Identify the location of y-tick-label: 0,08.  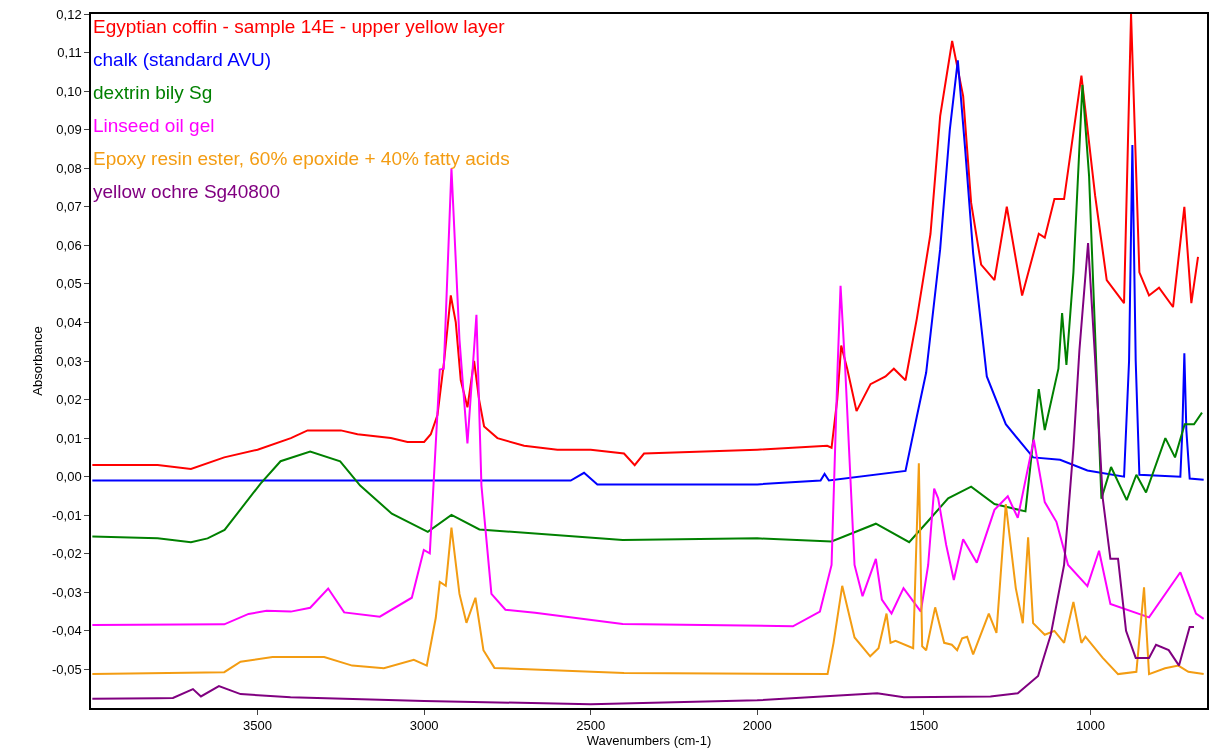
(69, 168).